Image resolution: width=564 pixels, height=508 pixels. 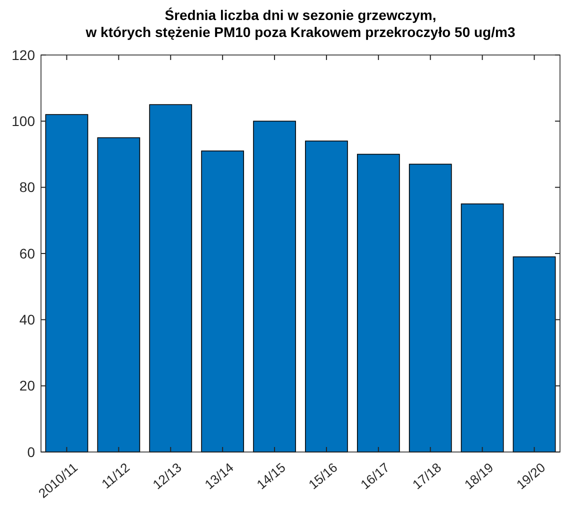 What do you see at coordinates (300, 23) in the screenshot?
I see `chart-title: Średnia liczba dni w sezonie grzewczym, w których stężenie PM10 poza Krakowem przekroczyło 50 ug/m3` at bounding box center [300, 23].